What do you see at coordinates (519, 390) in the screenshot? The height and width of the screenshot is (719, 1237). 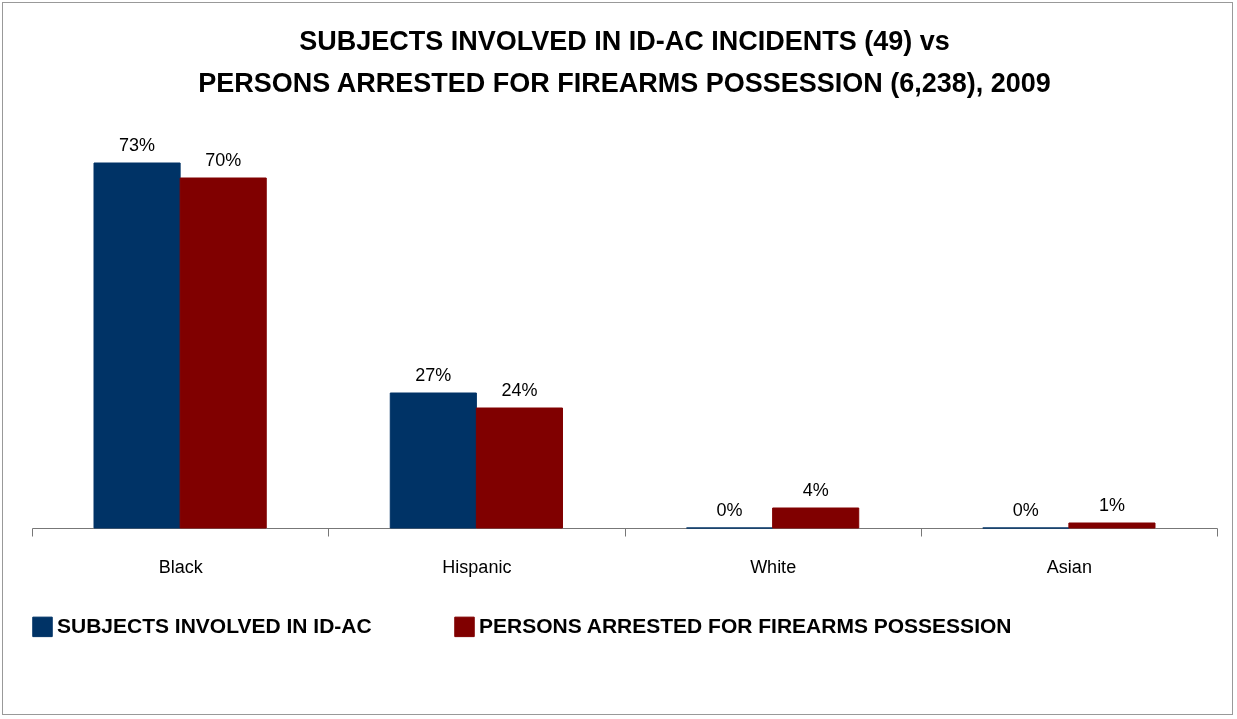 I see `data-label: 24%` at bounding box center [519, 390].